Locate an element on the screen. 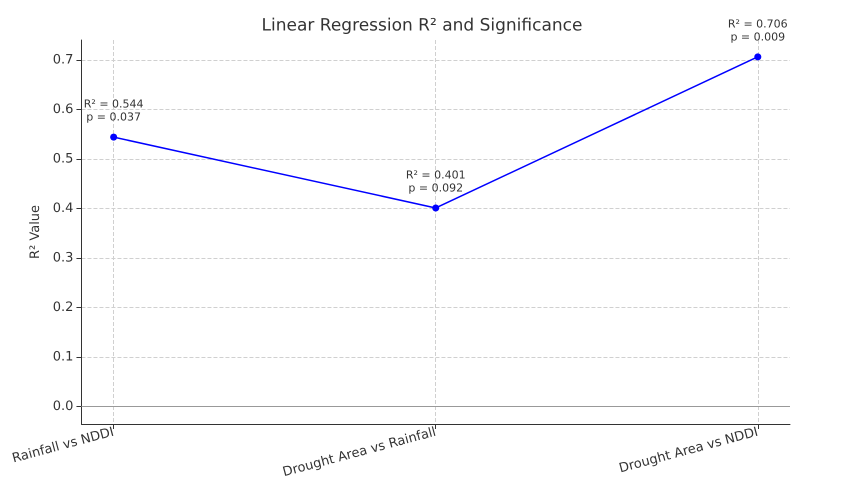 Image resolution: width=844 pixels, height=493 pixels. x-tick-label: Drought Area vs Rainfall is located at coordinates (359, 452).